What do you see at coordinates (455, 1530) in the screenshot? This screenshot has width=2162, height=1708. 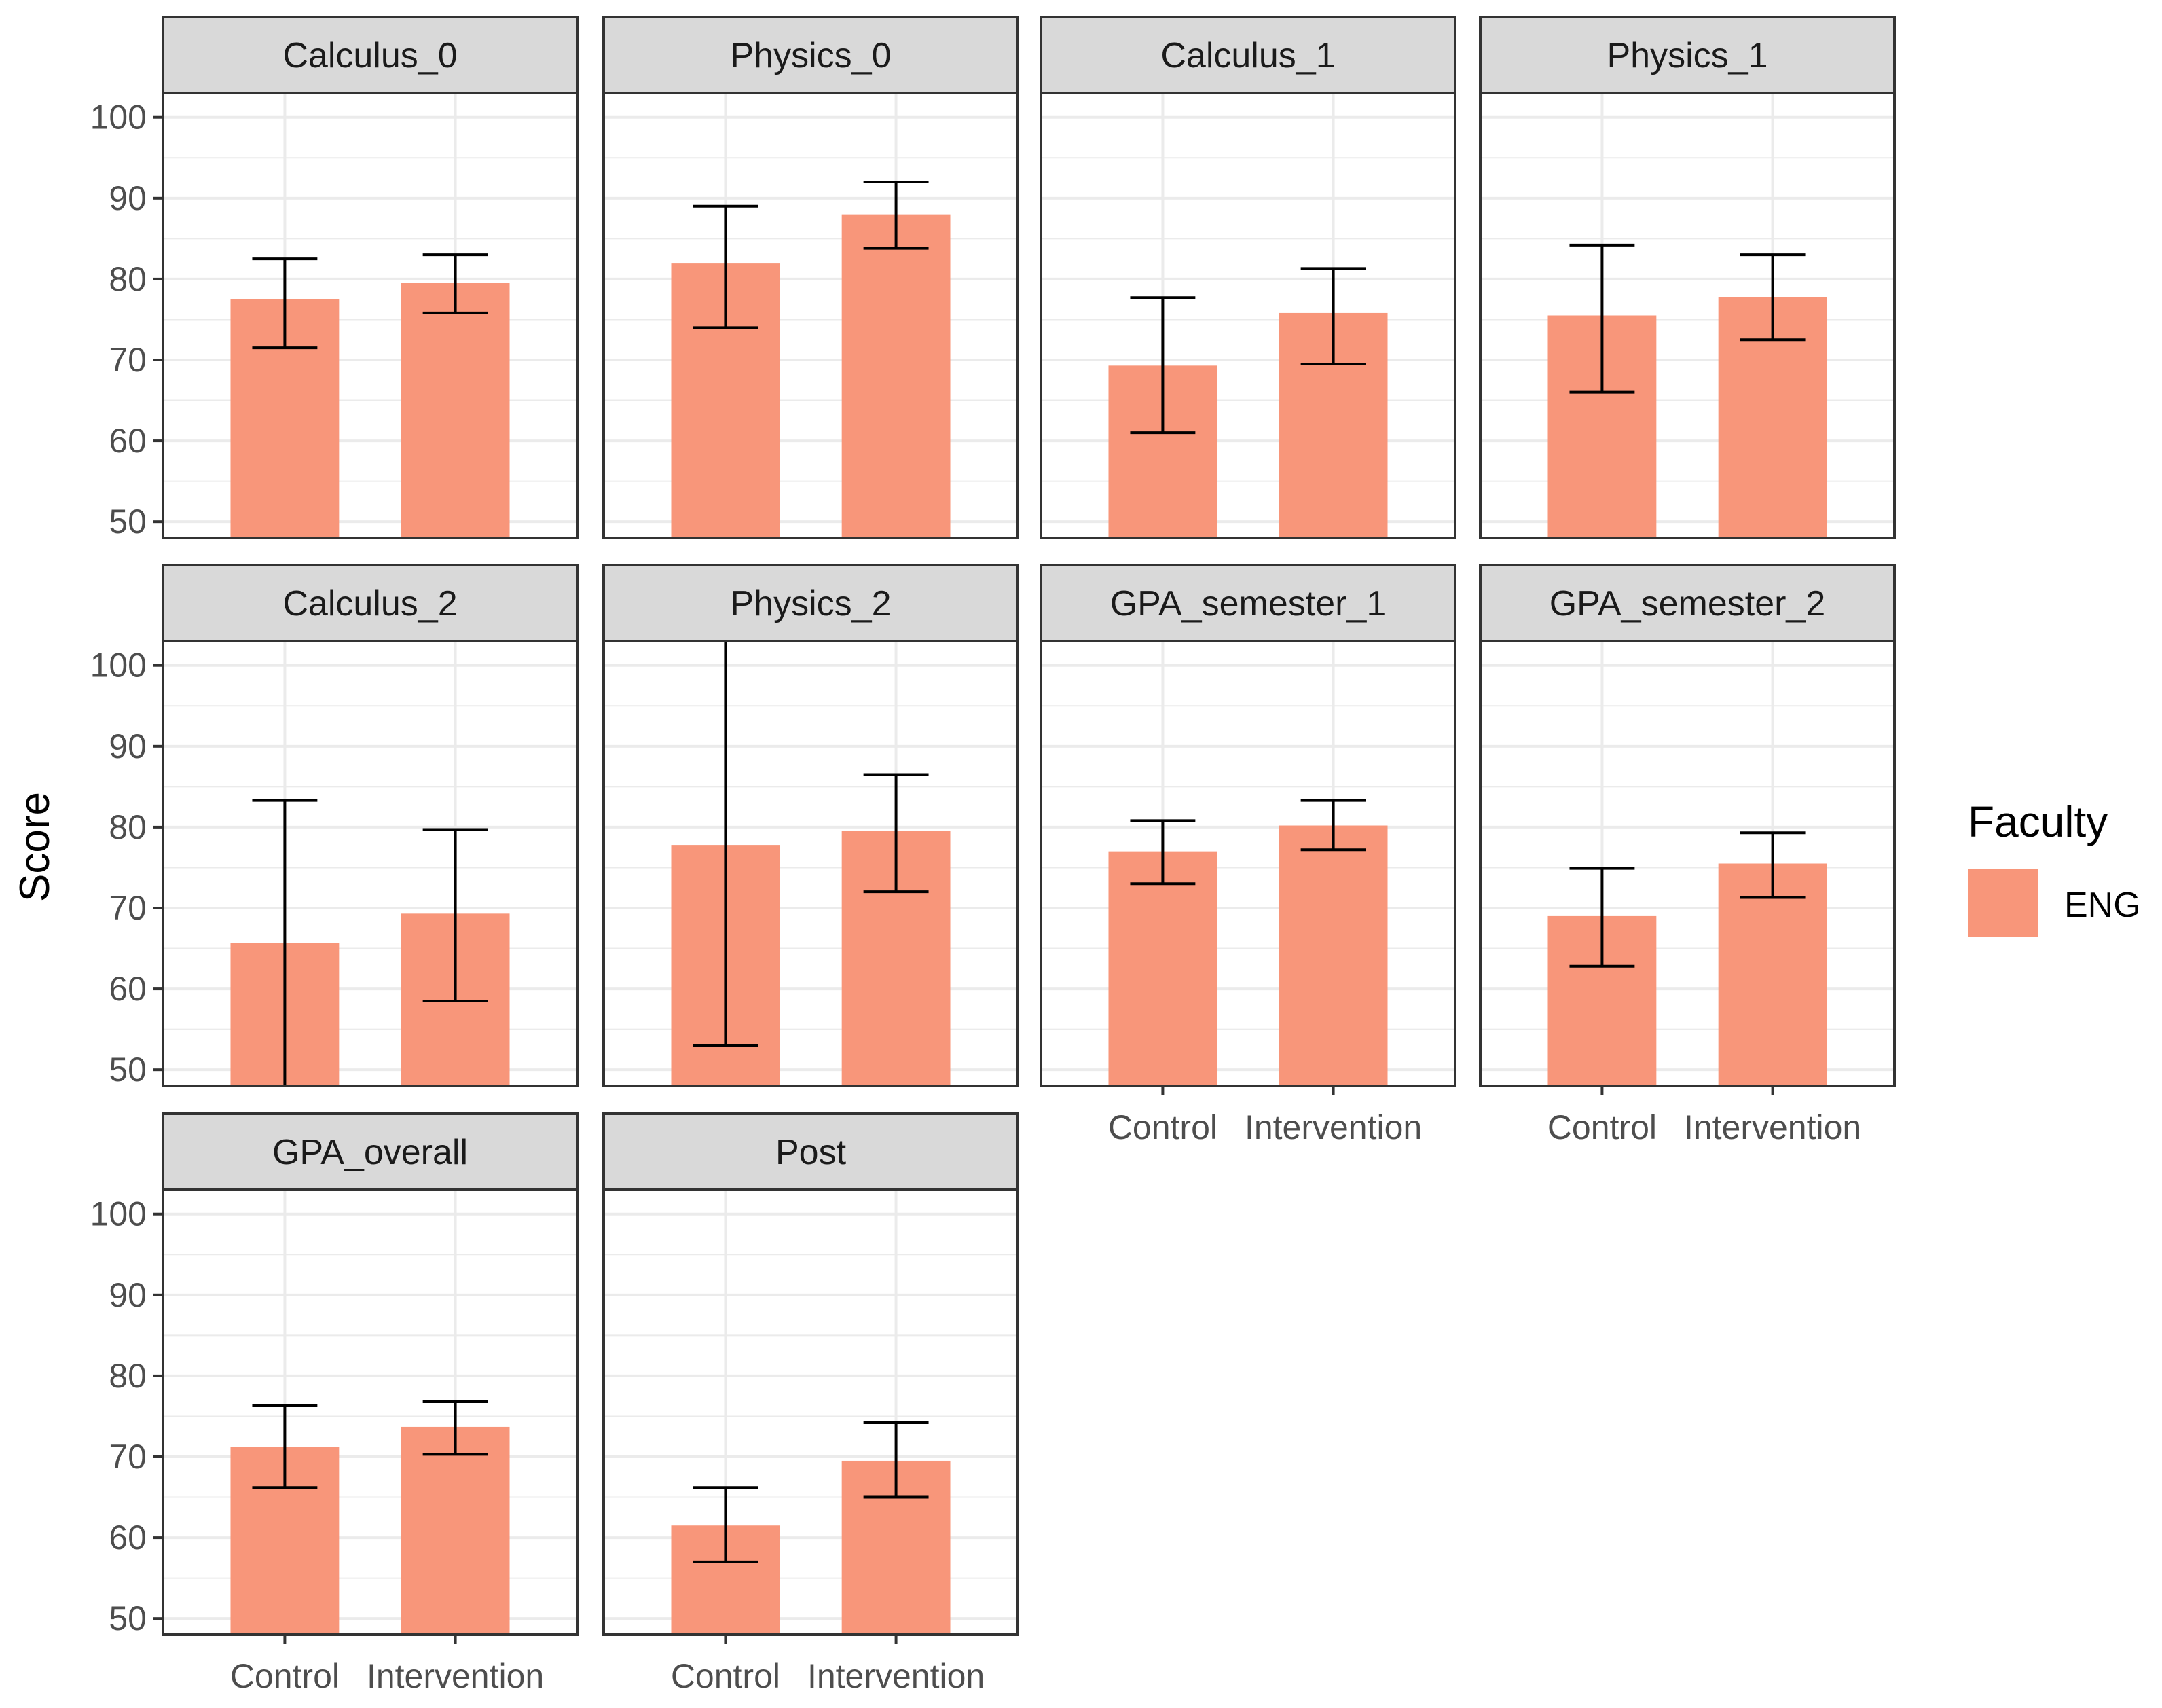 I see `bar-gpa-overall-intervention` at bounding box center [455, 1530].